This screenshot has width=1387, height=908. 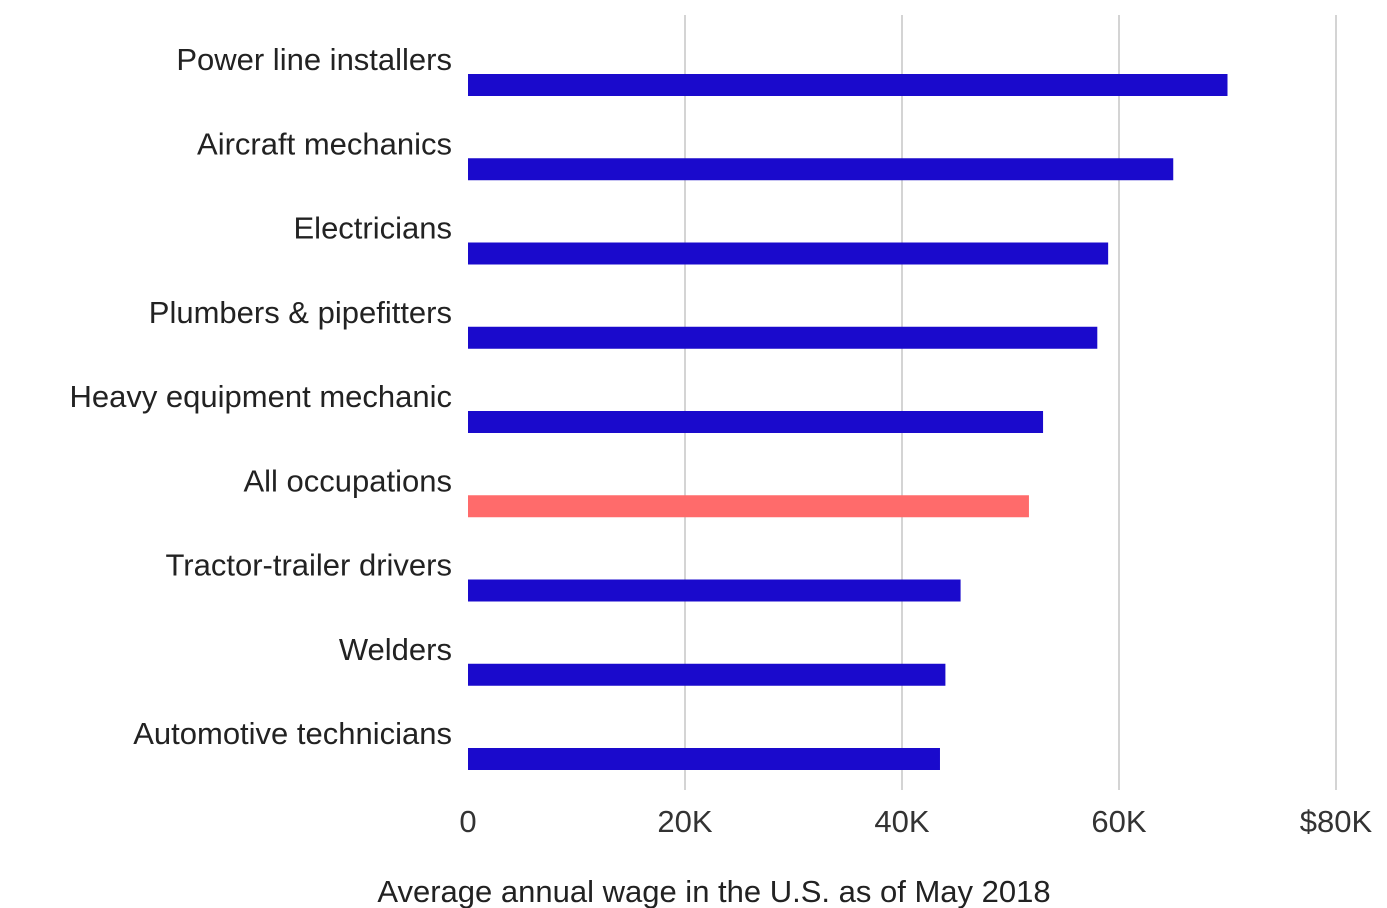 I want to click on x-tick-label: 20K, so click(x=684, y=821).